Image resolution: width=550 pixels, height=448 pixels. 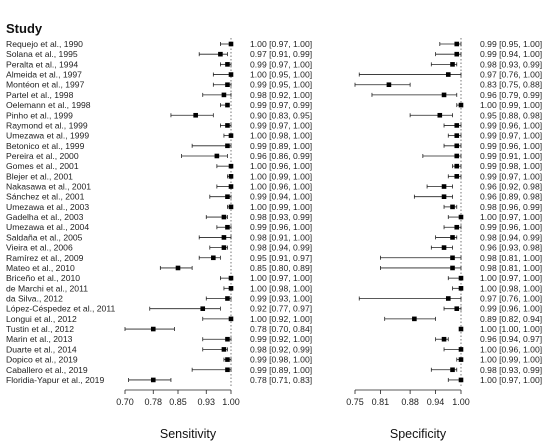 I want to click on specificity-x-tick-label: 0.88, so click(x=410, y=402).